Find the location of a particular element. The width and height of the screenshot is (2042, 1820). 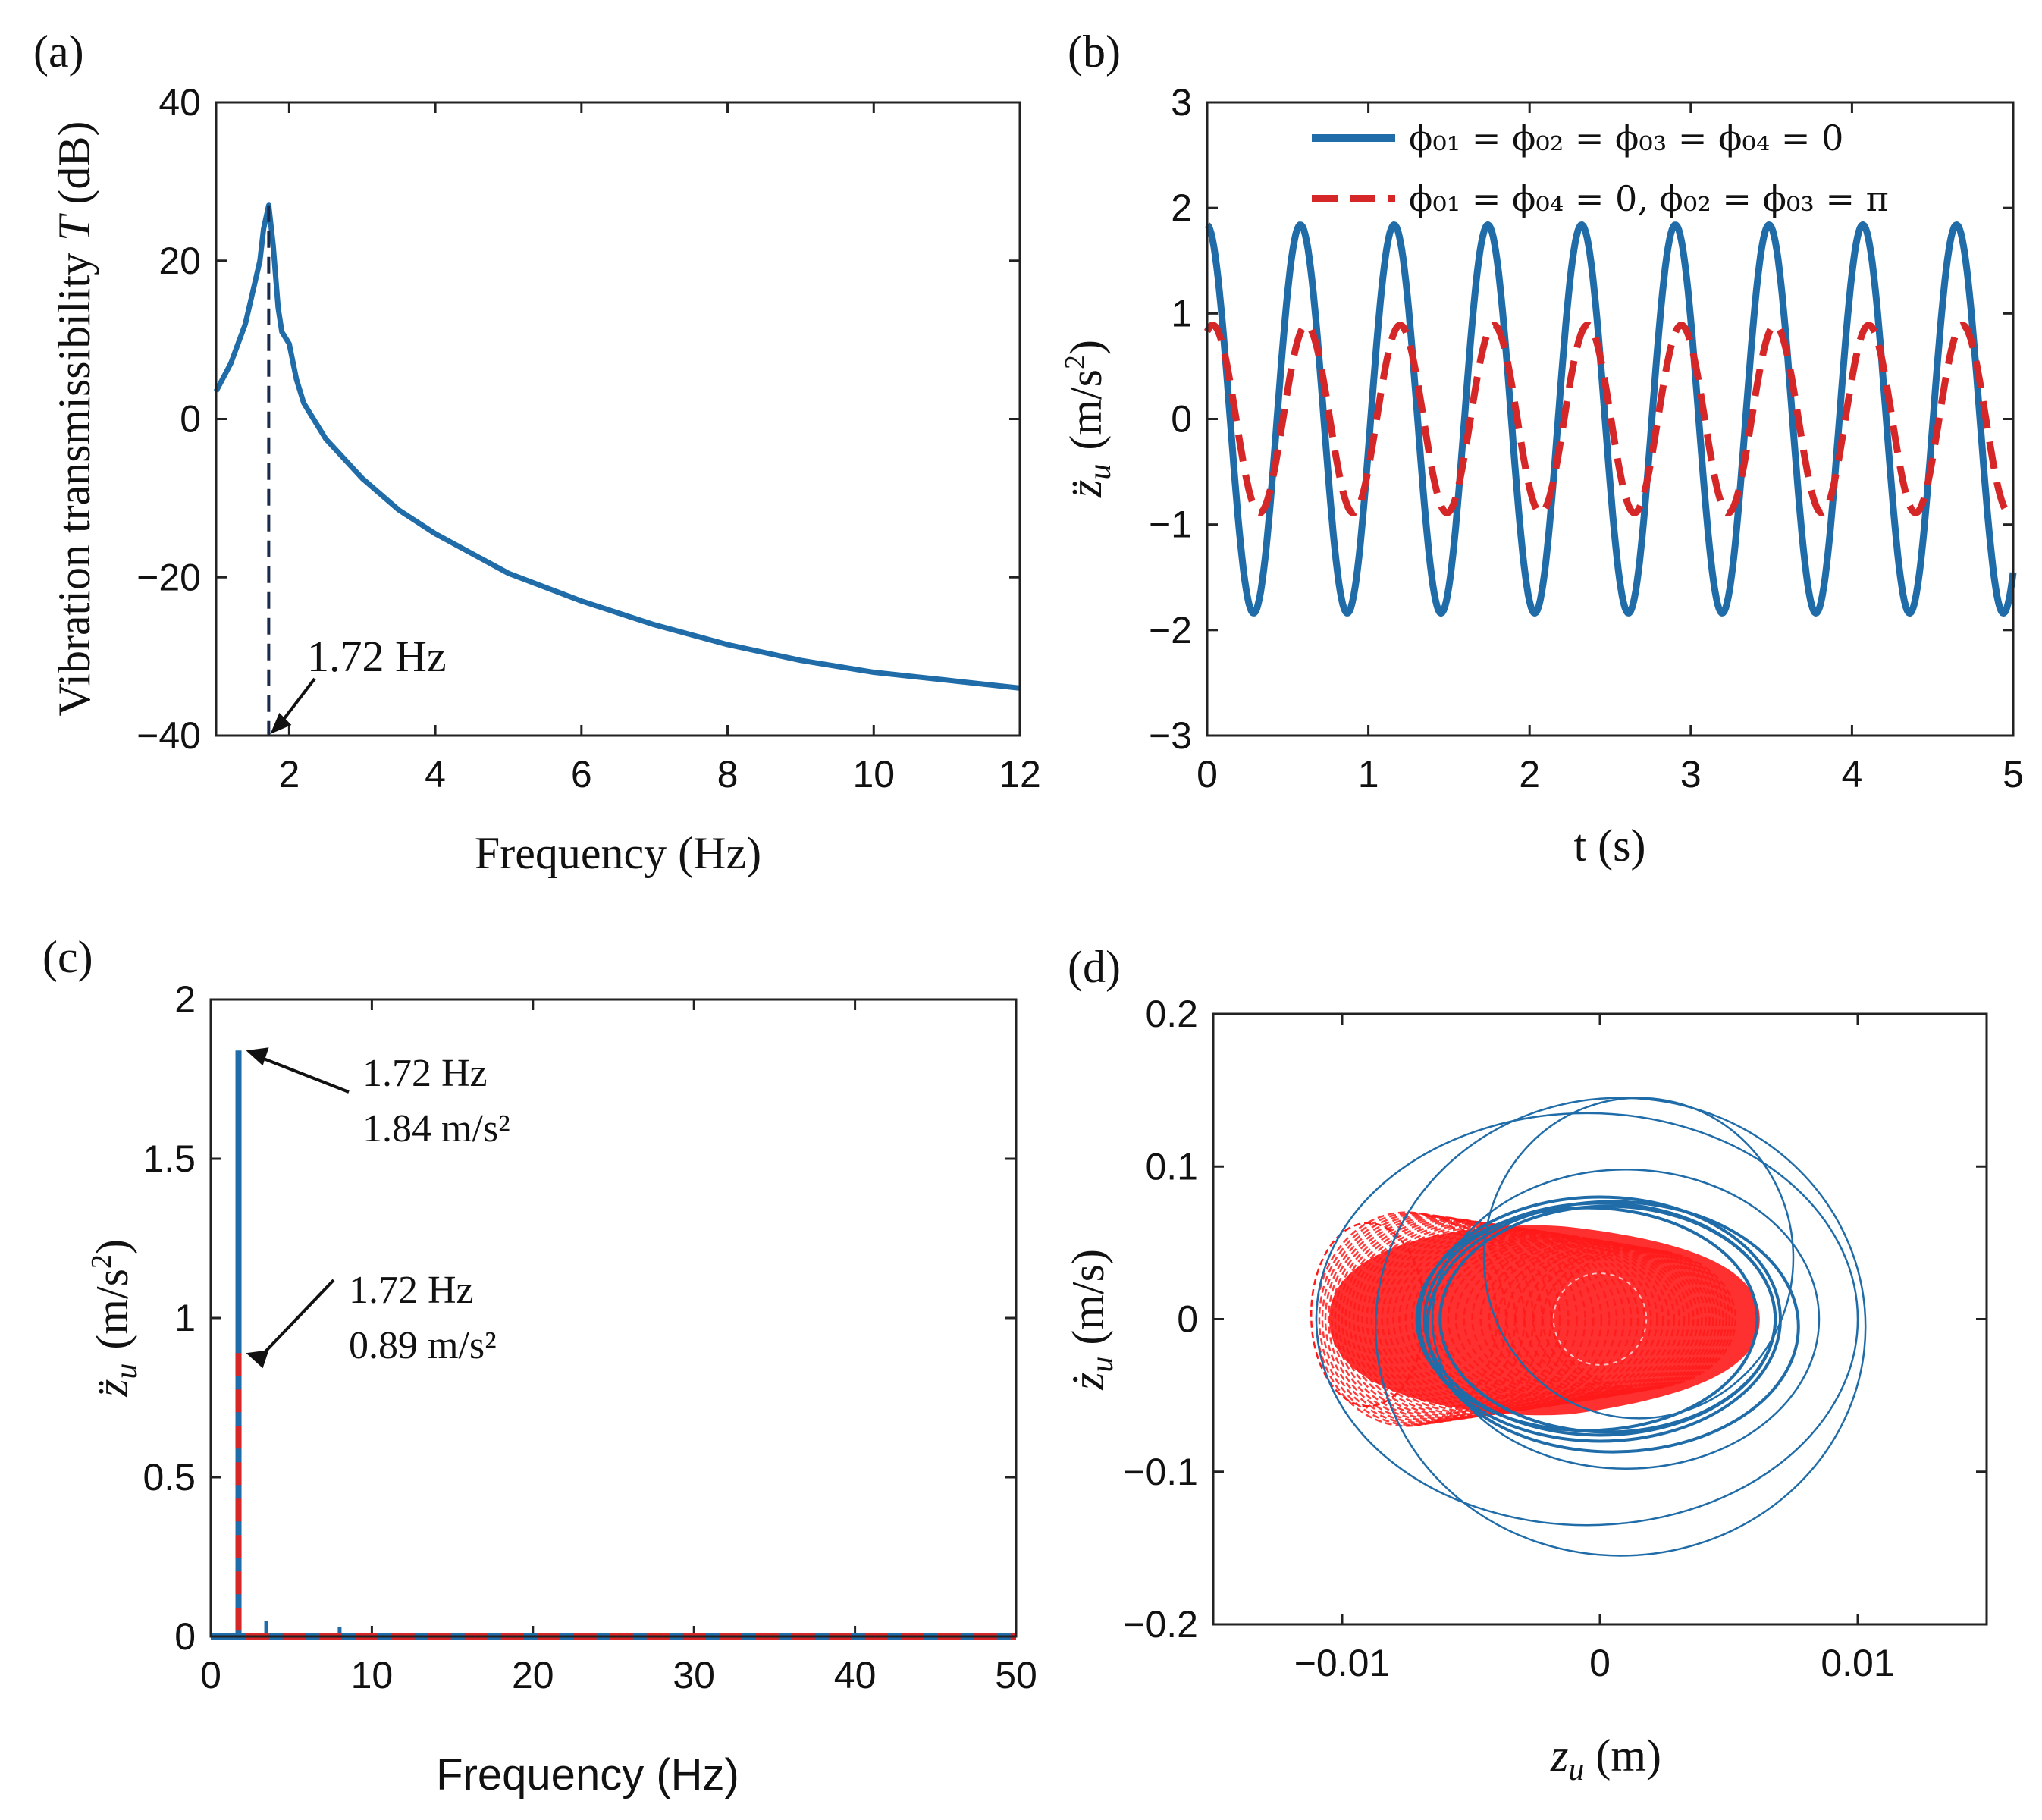

panel-a-x-tick-label: 6 is located at coordinates (582, 774).